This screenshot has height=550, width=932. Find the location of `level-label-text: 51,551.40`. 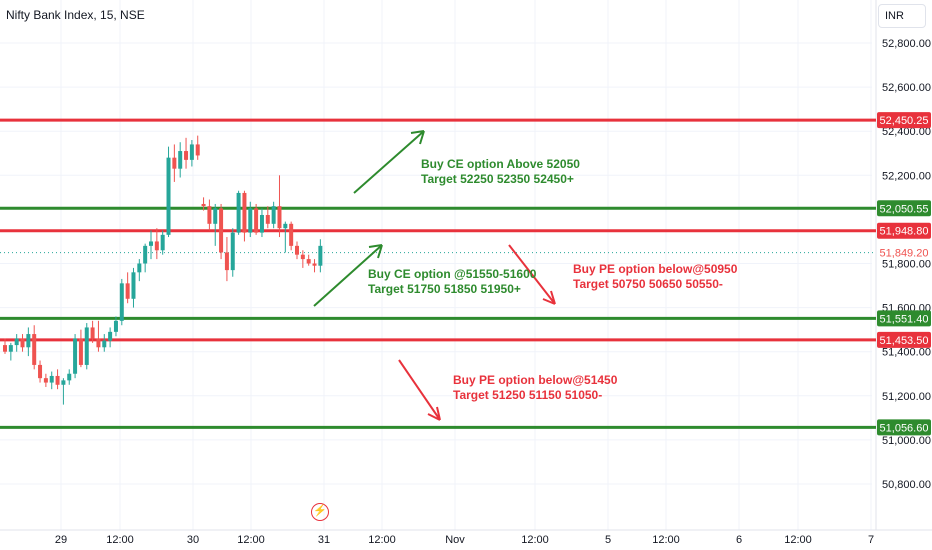

level-label-text: 51,551.40 is located at coordinates (904, 319).